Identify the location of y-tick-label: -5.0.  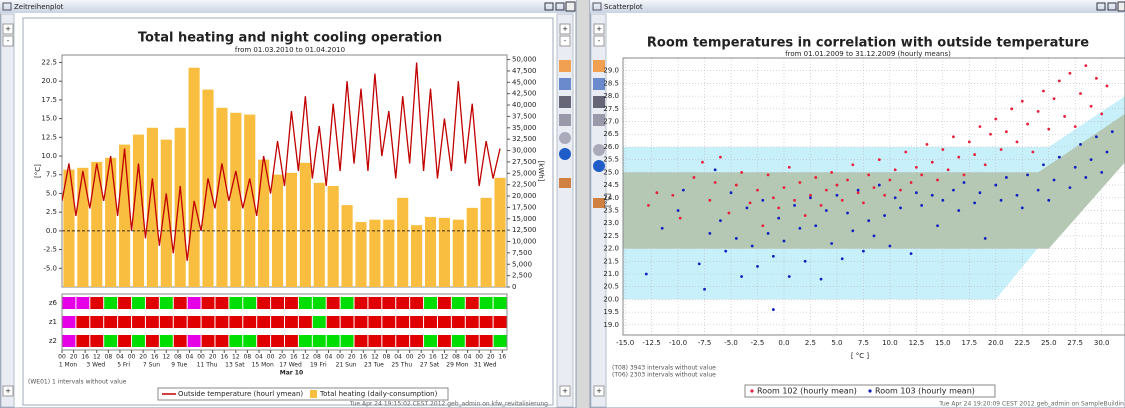
(50, 268).